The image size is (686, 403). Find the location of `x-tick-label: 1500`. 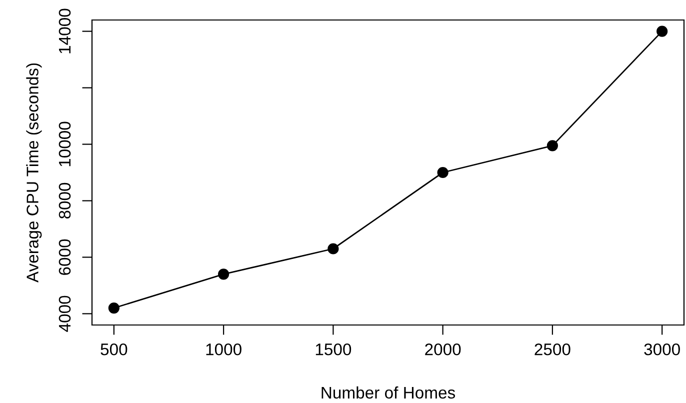

x-tick-label: 1500 is located at coordinates (334, 349).